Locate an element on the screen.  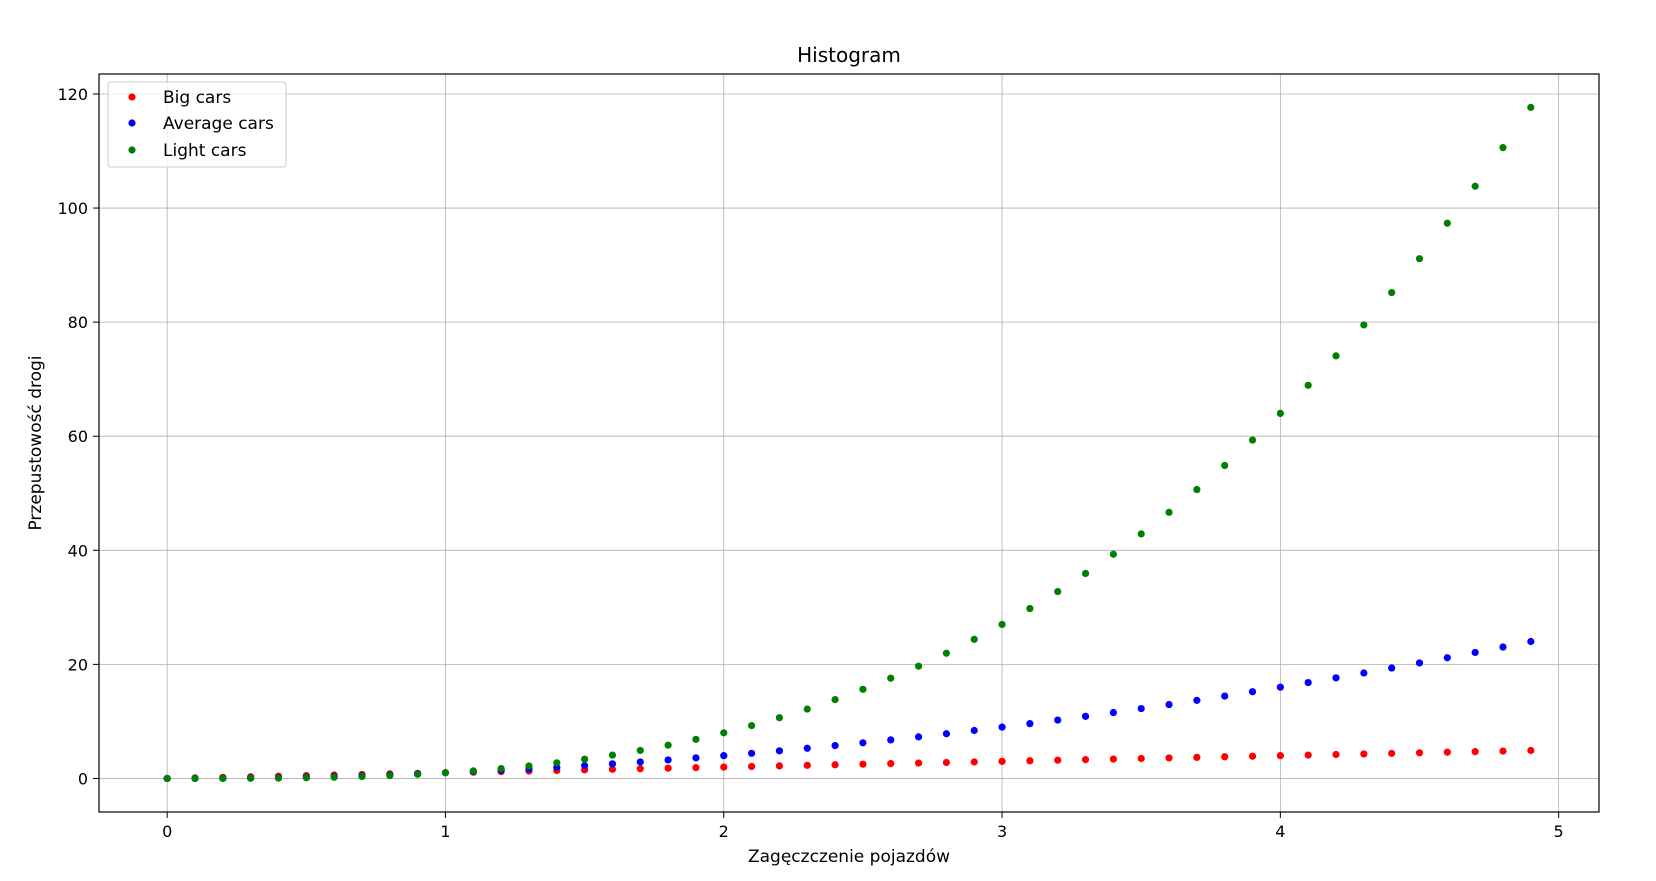
x-axis-title: Zagęczczenie pojazdów is located at coordinates (849, 857).